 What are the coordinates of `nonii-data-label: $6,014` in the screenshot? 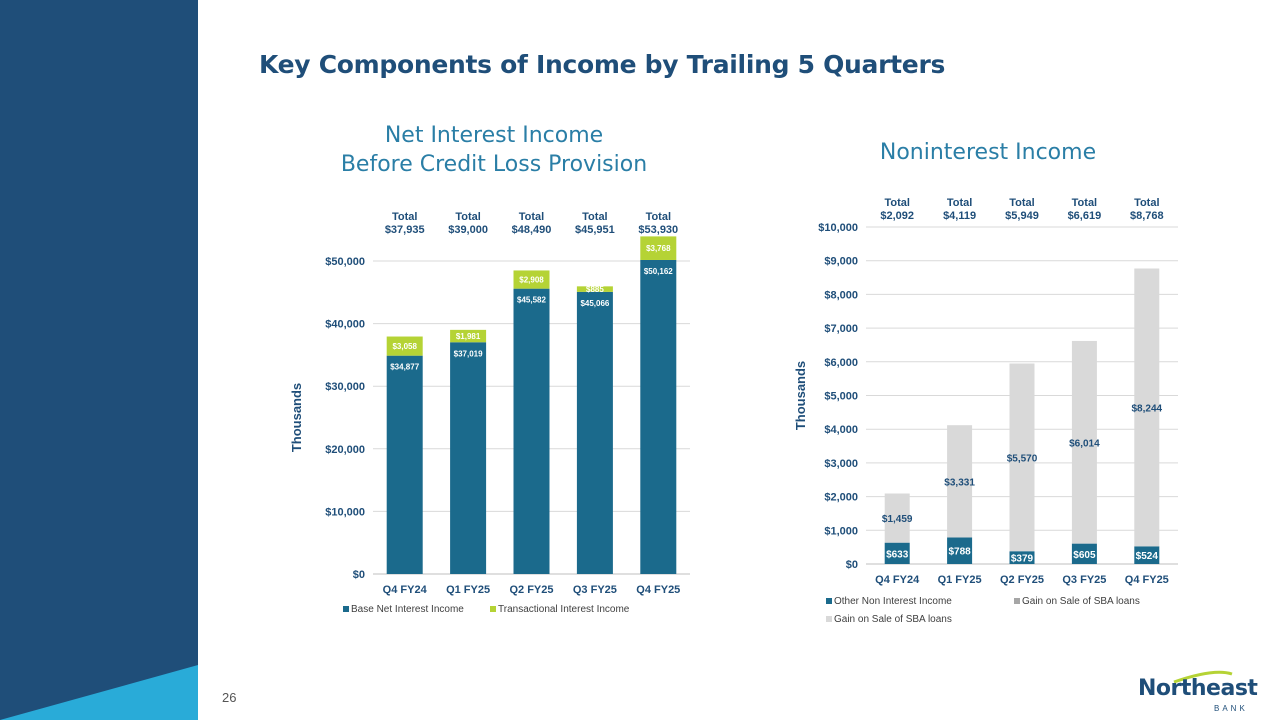 It's located at (1084, 443).